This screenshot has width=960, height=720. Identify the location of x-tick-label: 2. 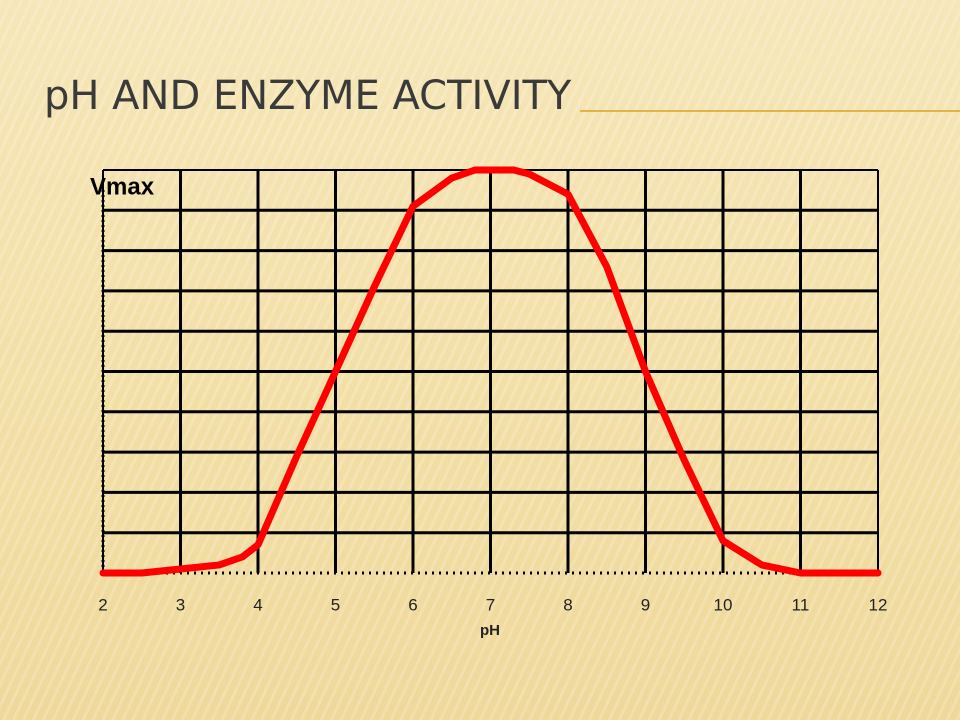
(102, 604).